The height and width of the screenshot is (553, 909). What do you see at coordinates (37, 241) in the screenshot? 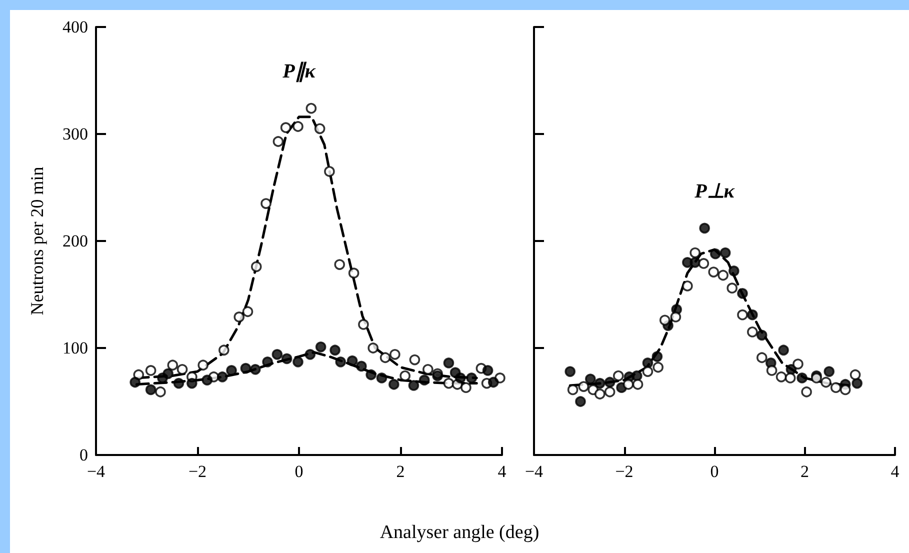
I see `y-axis-title: Neutrons per 20 min` at bounding box center [37, 241].